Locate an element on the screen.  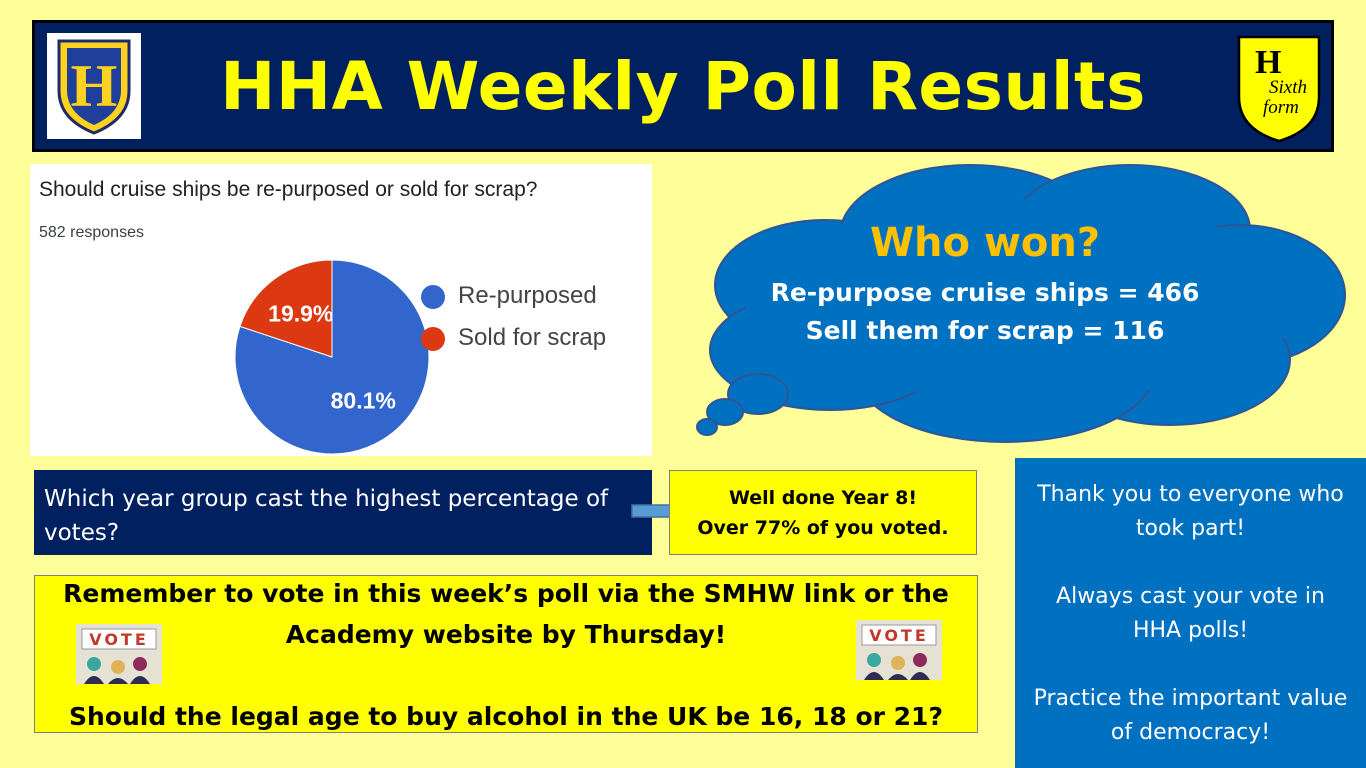
legend-dot-scrap is located at coordinates (433, 339).